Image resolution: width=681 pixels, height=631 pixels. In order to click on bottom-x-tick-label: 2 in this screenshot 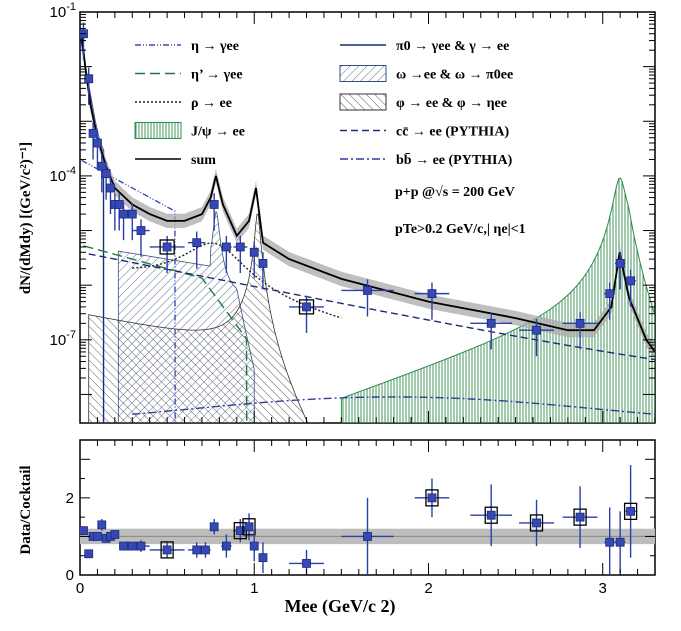, I will do `click(428, 588)`.